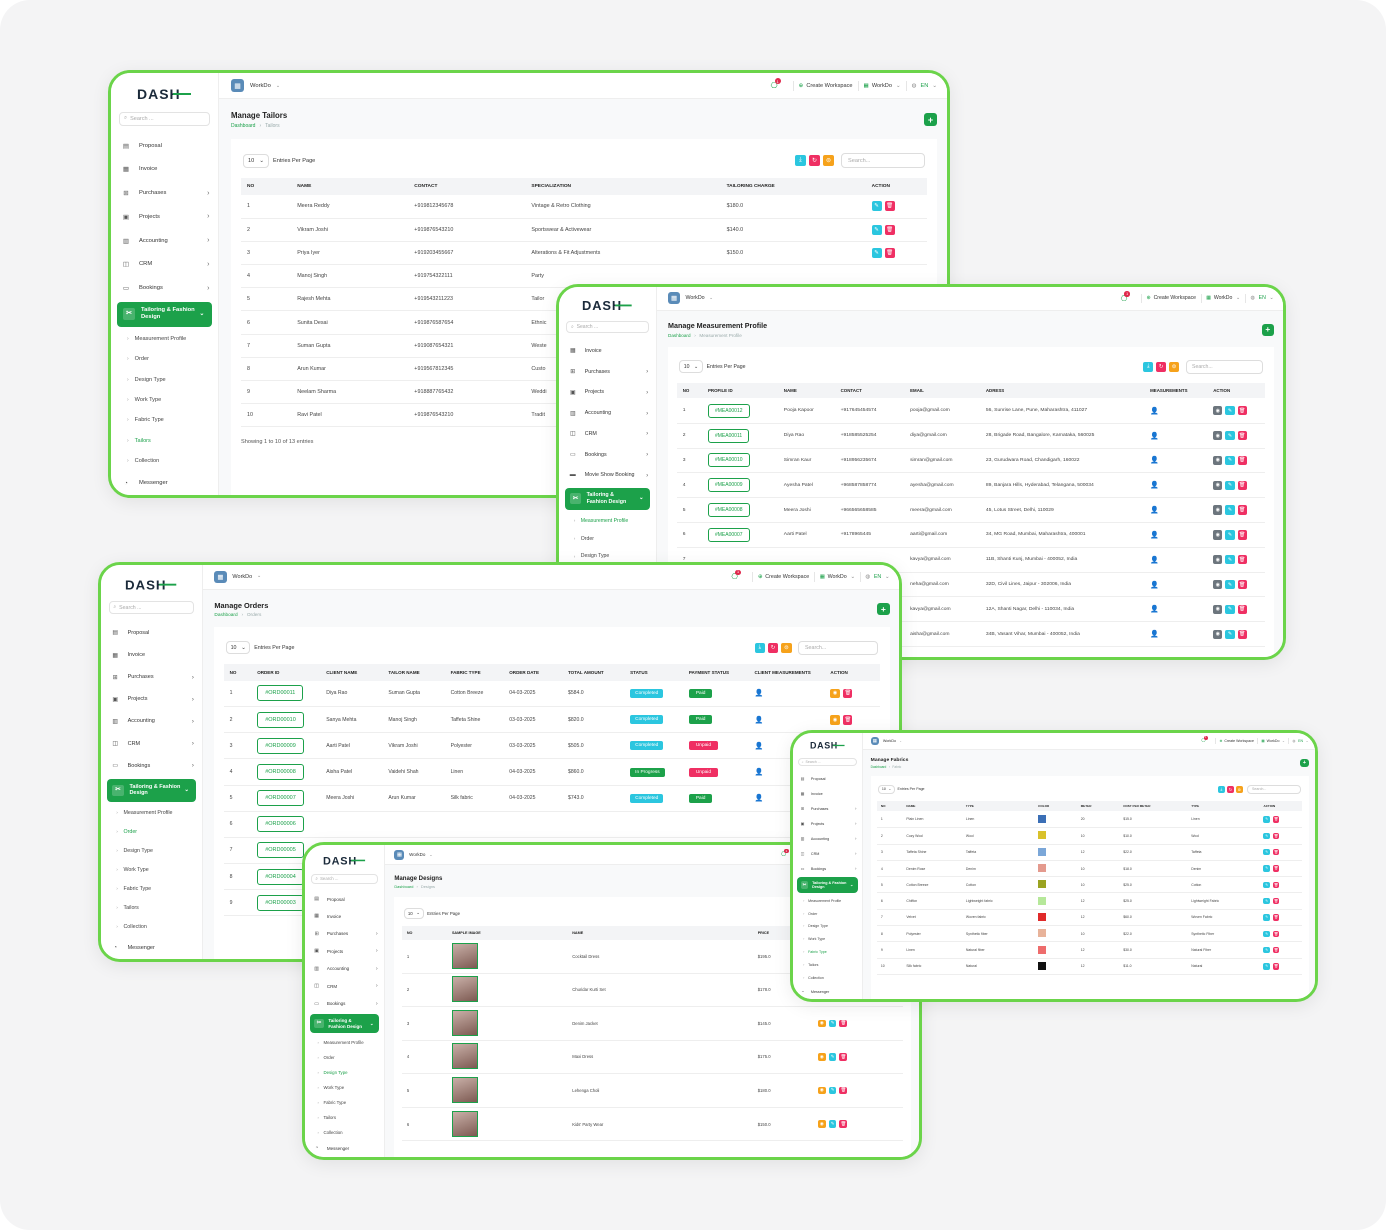 Image resolution: width=1386 pixels, height=1230 pixels. Describe the element at coordinates (151, 721) in the screenshot. I see `sidebar-item-accounting: ▥ Accounting ›` at that location.